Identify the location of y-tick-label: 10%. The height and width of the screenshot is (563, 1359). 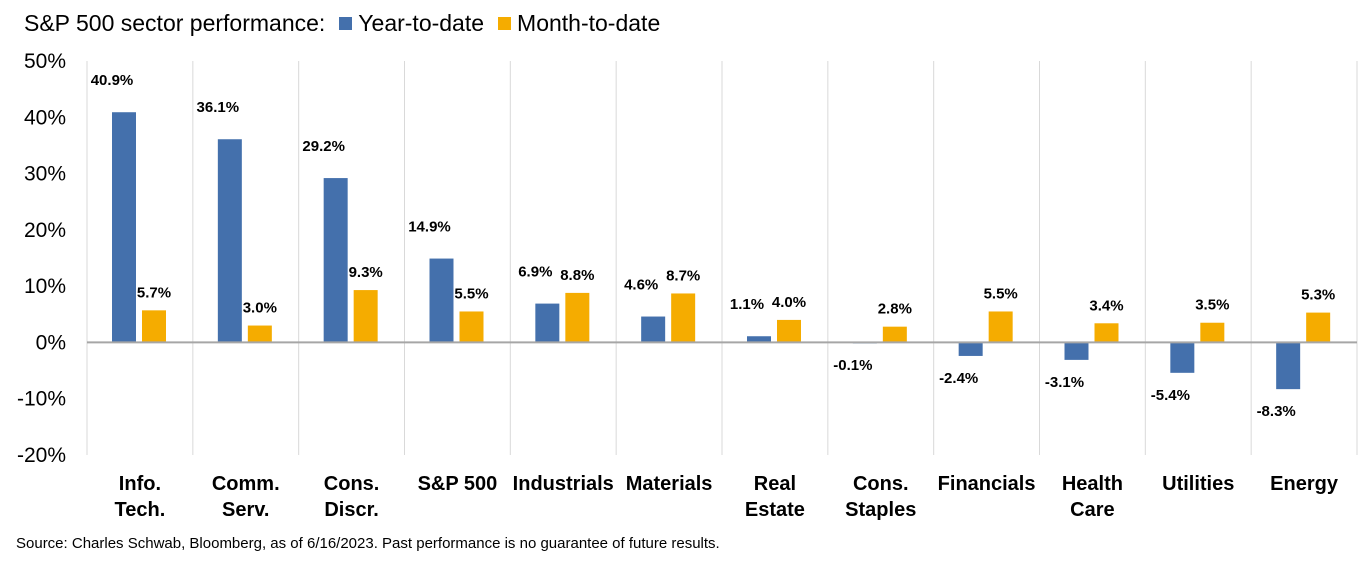
(45, 286).